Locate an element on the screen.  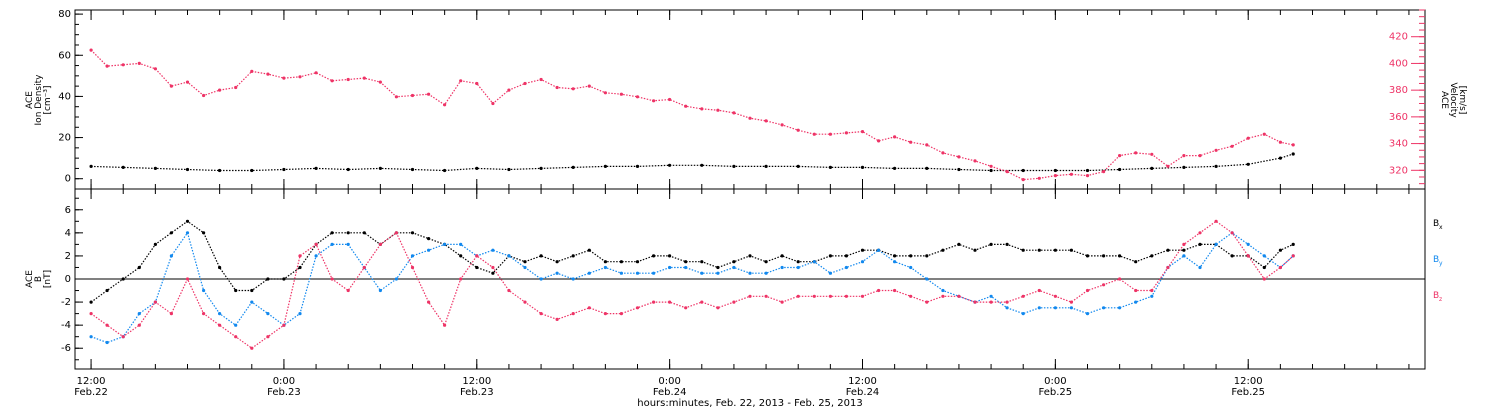
density-axis-label-line-2: Ion Density is located at coordinates (39, 100).